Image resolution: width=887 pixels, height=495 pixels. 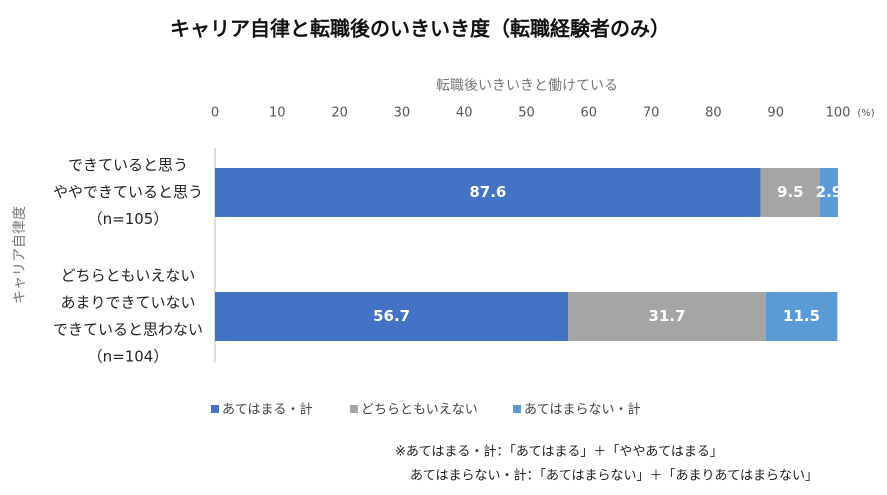 I want to click on x-unit: (%), so click(x=865, y=113).